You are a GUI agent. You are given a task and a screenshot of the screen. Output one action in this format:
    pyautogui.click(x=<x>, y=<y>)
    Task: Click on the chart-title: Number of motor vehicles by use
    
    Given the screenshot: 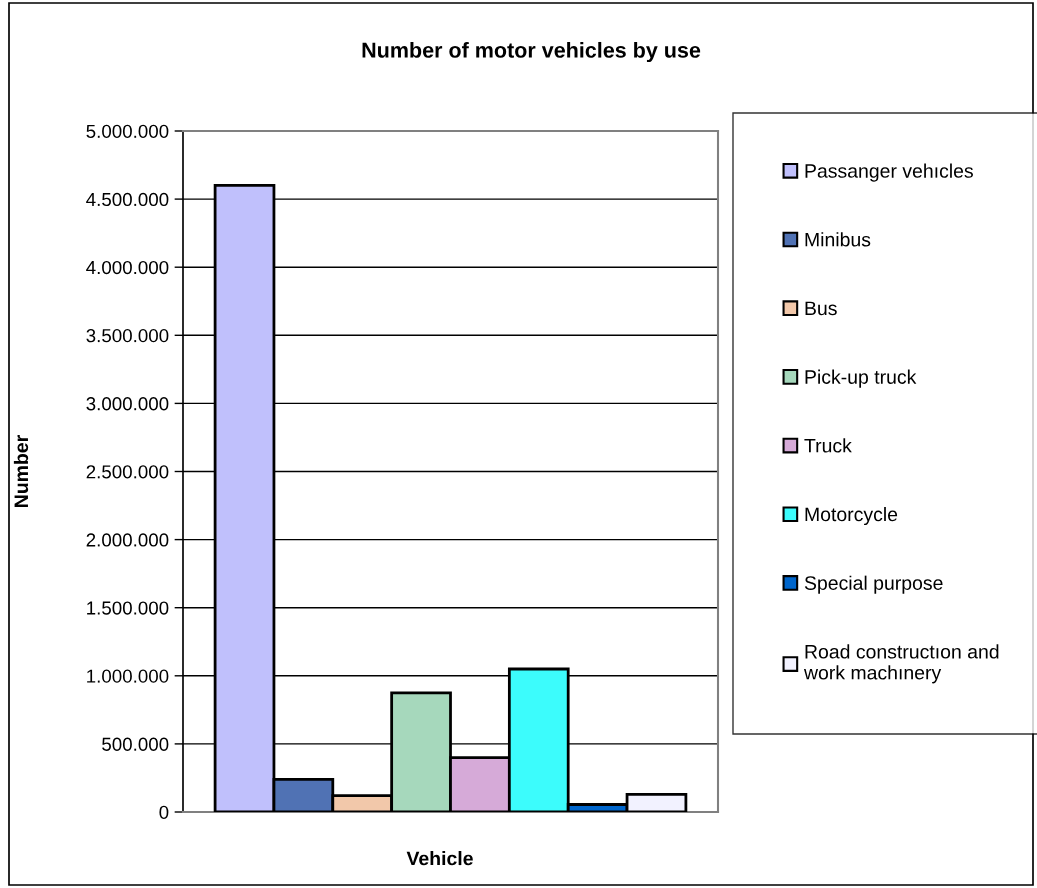 What is the action you would take?
    pyautogui.click(x=531, y=52)
    